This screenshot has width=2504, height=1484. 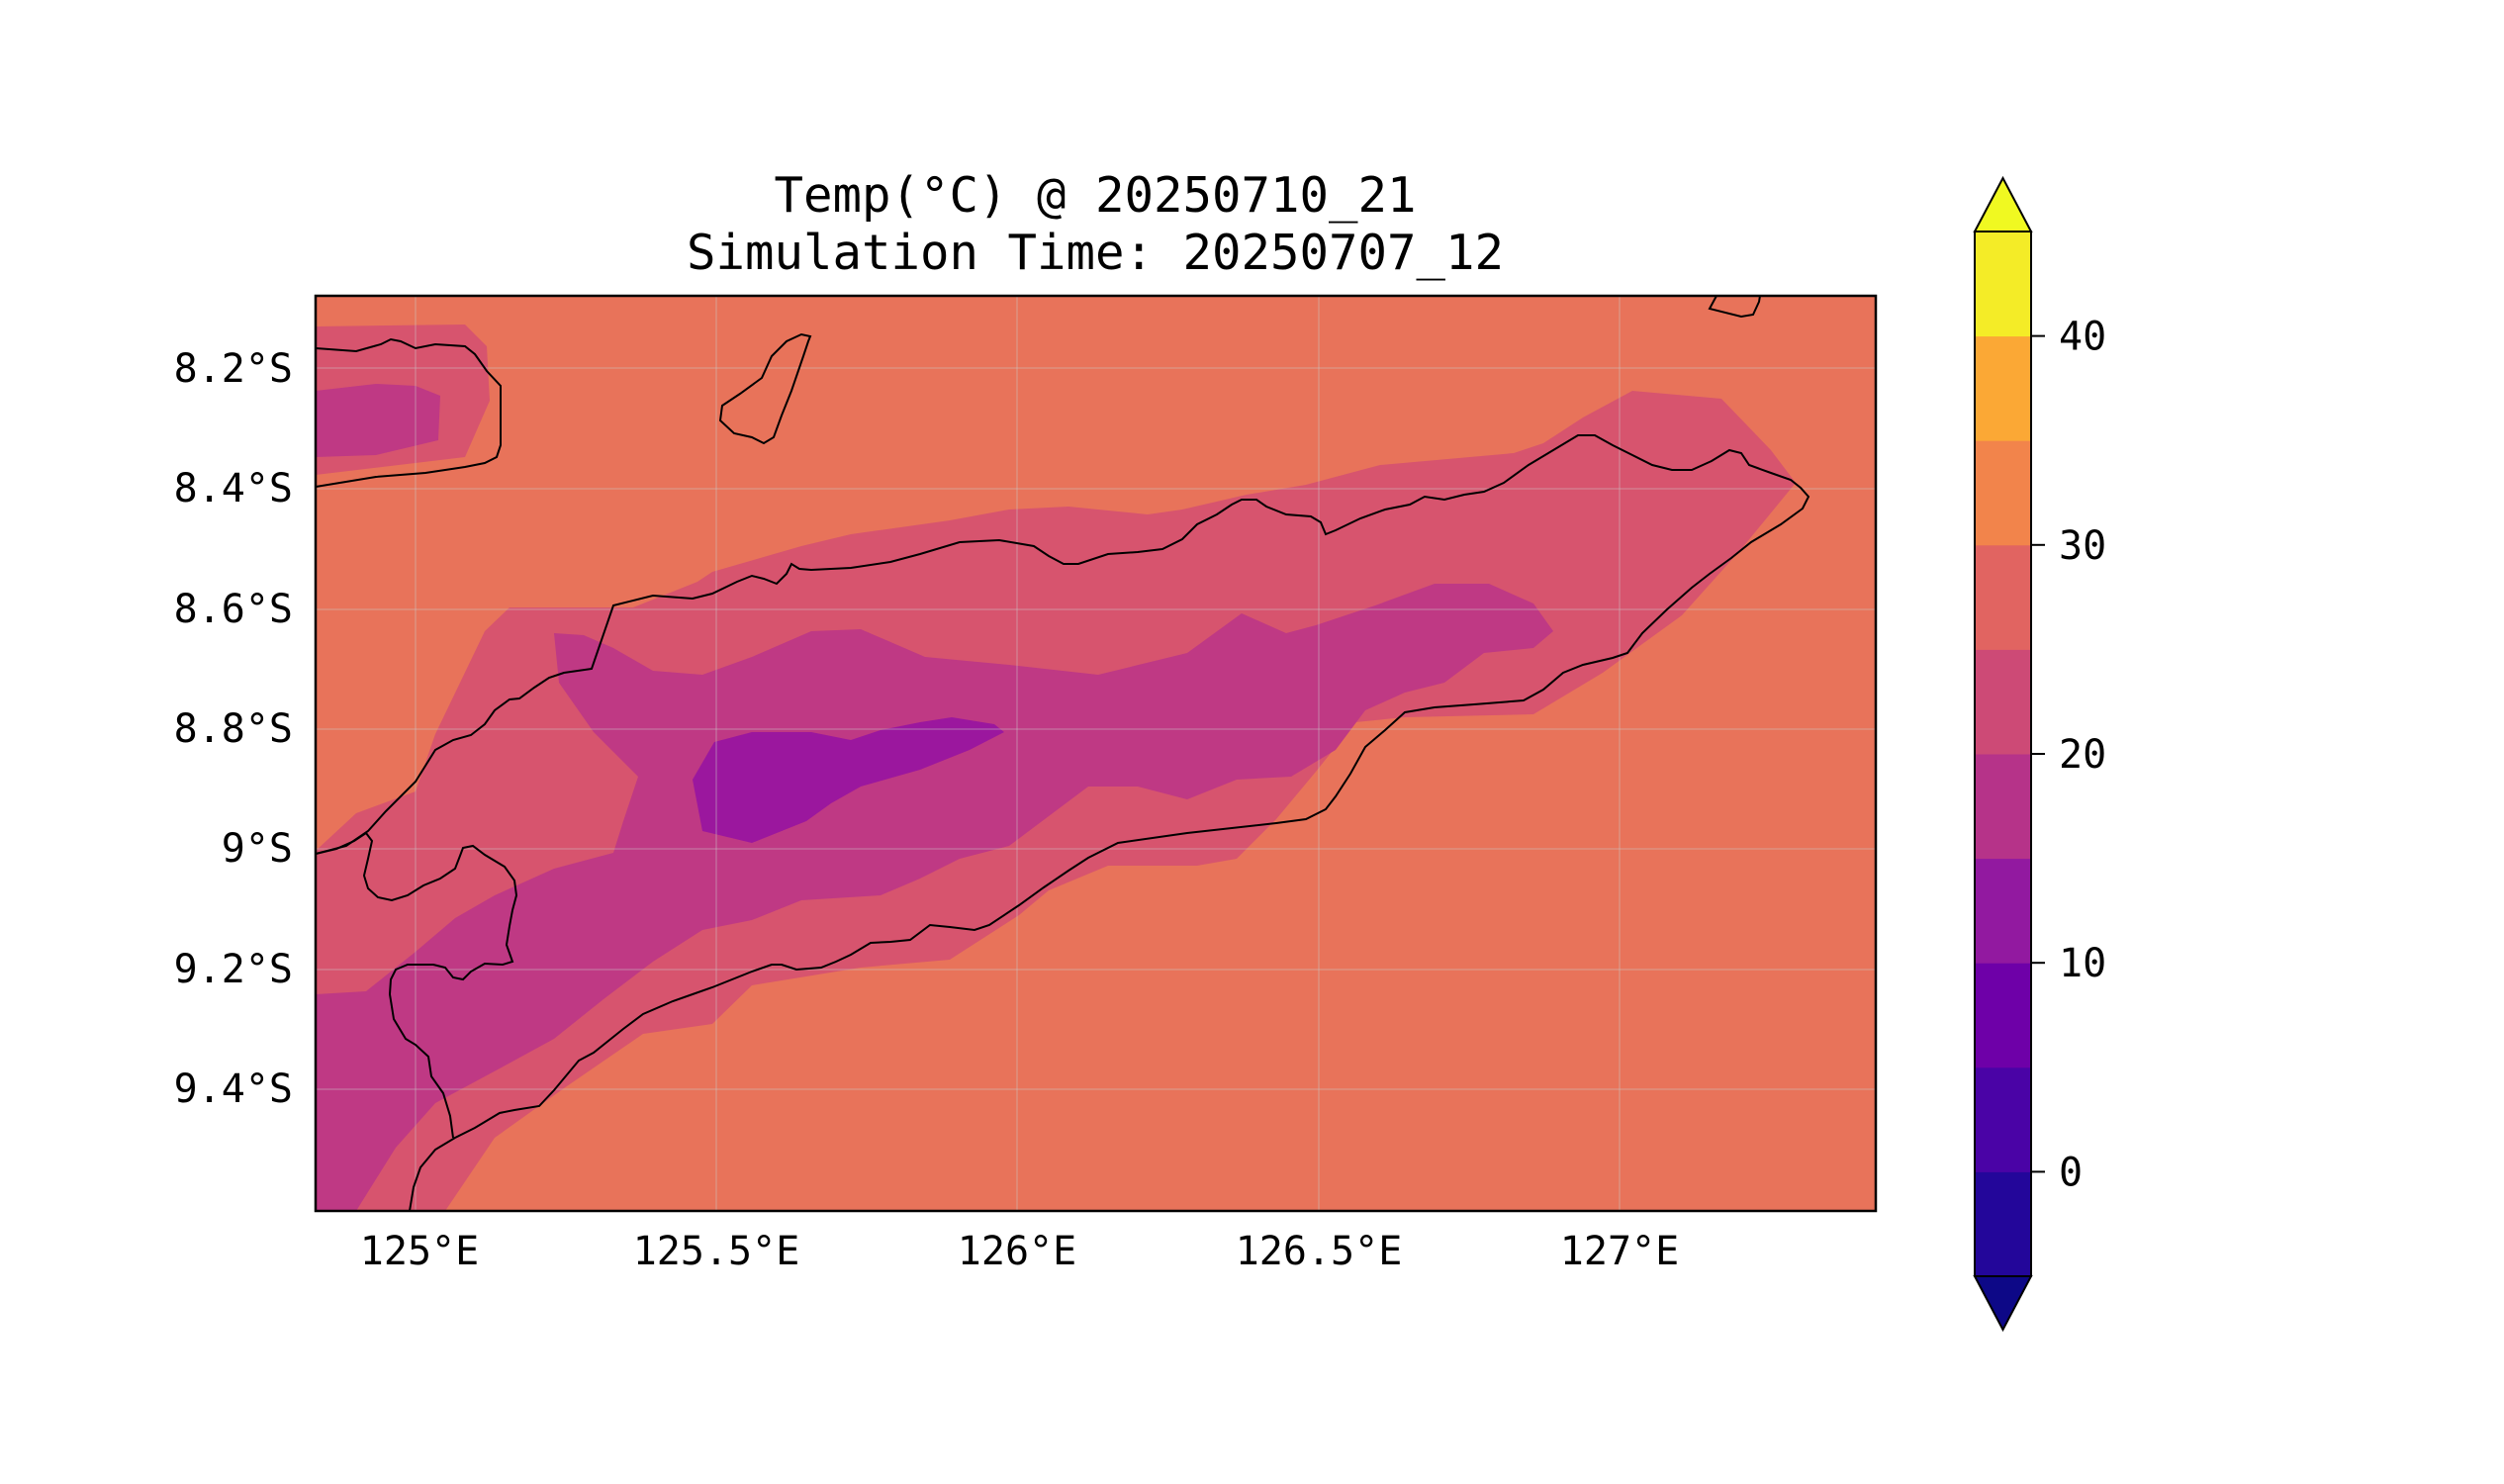 What do you see at coordinates (419, 1251) in the screenshot?
I see `x-tick-label: 125°E` at bounding box center [419, 1251].